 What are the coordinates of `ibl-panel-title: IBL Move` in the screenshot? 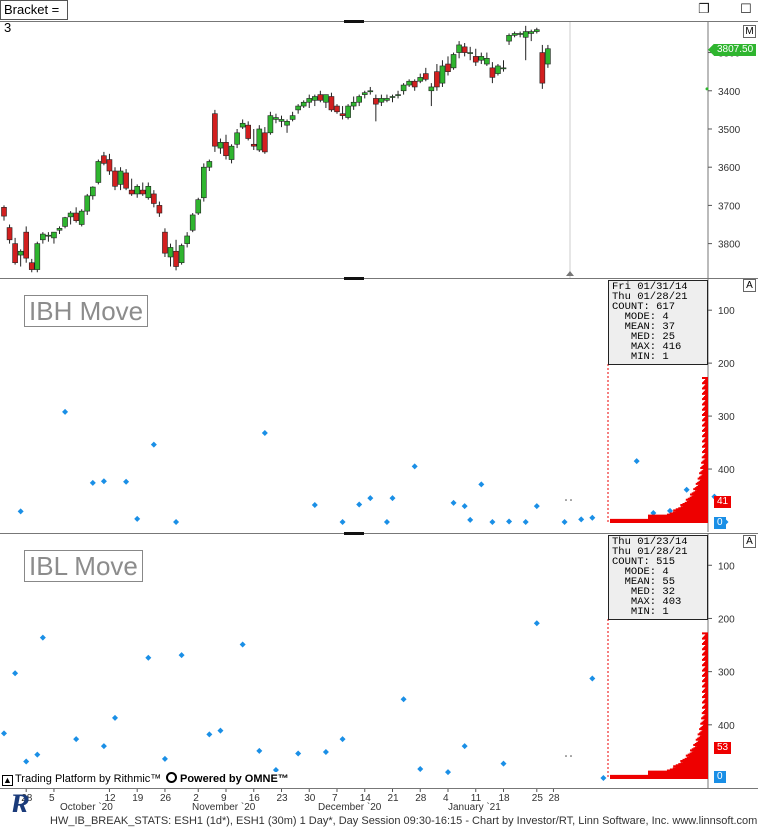 It's located at (83, 566).